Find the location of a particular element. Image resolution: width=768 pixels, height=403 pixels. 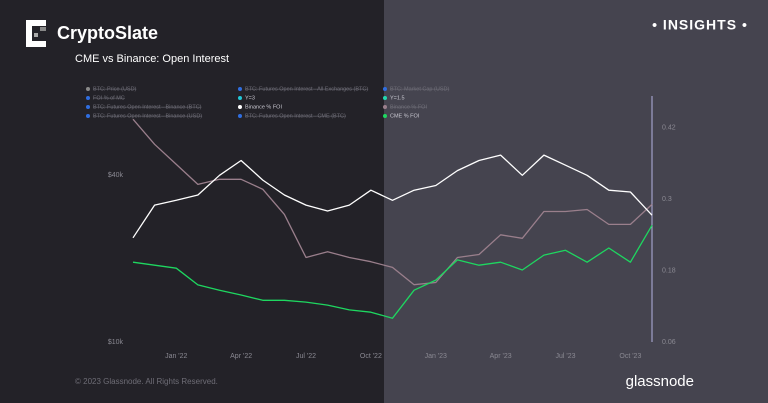

legend-label: BTC: Futures Open Interest - CME (BTC) is located at coordinates (295, 116).